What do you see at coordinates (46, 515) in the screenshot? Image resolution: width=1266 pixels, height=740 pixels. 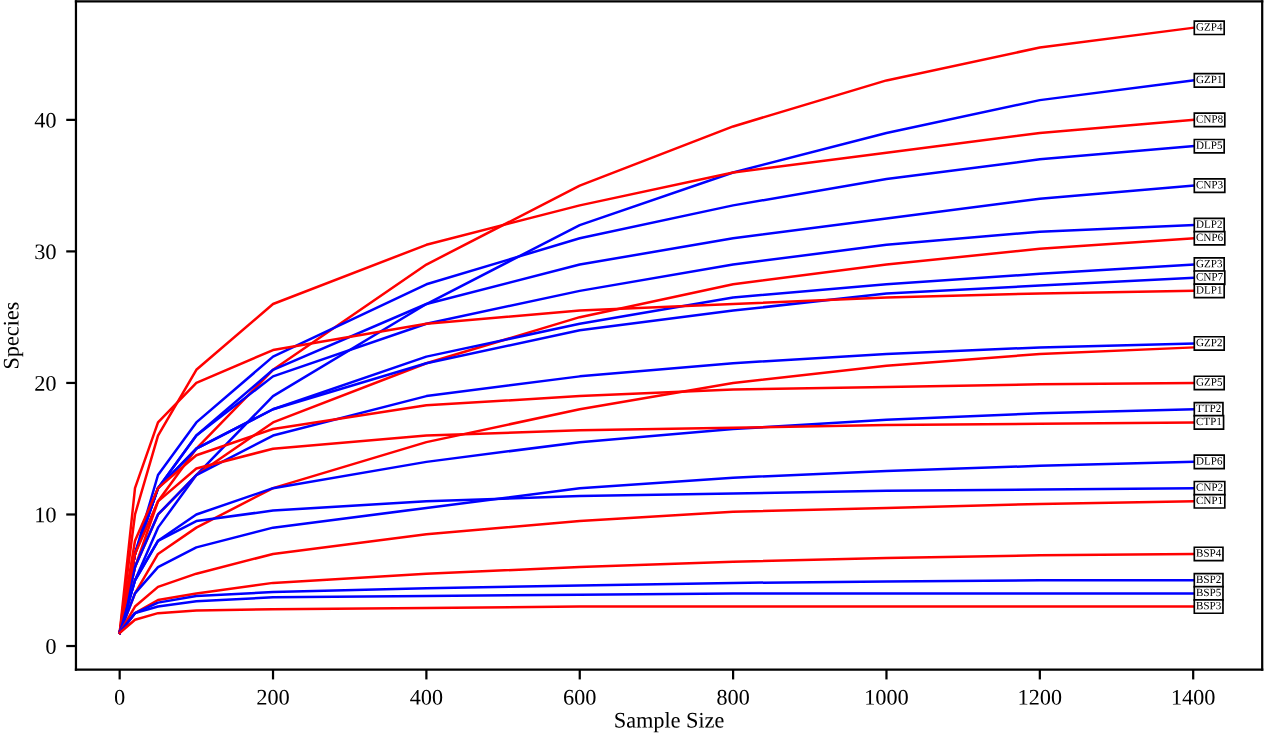 I see `y-tick-label: 10` at bounding box center [46, 515].